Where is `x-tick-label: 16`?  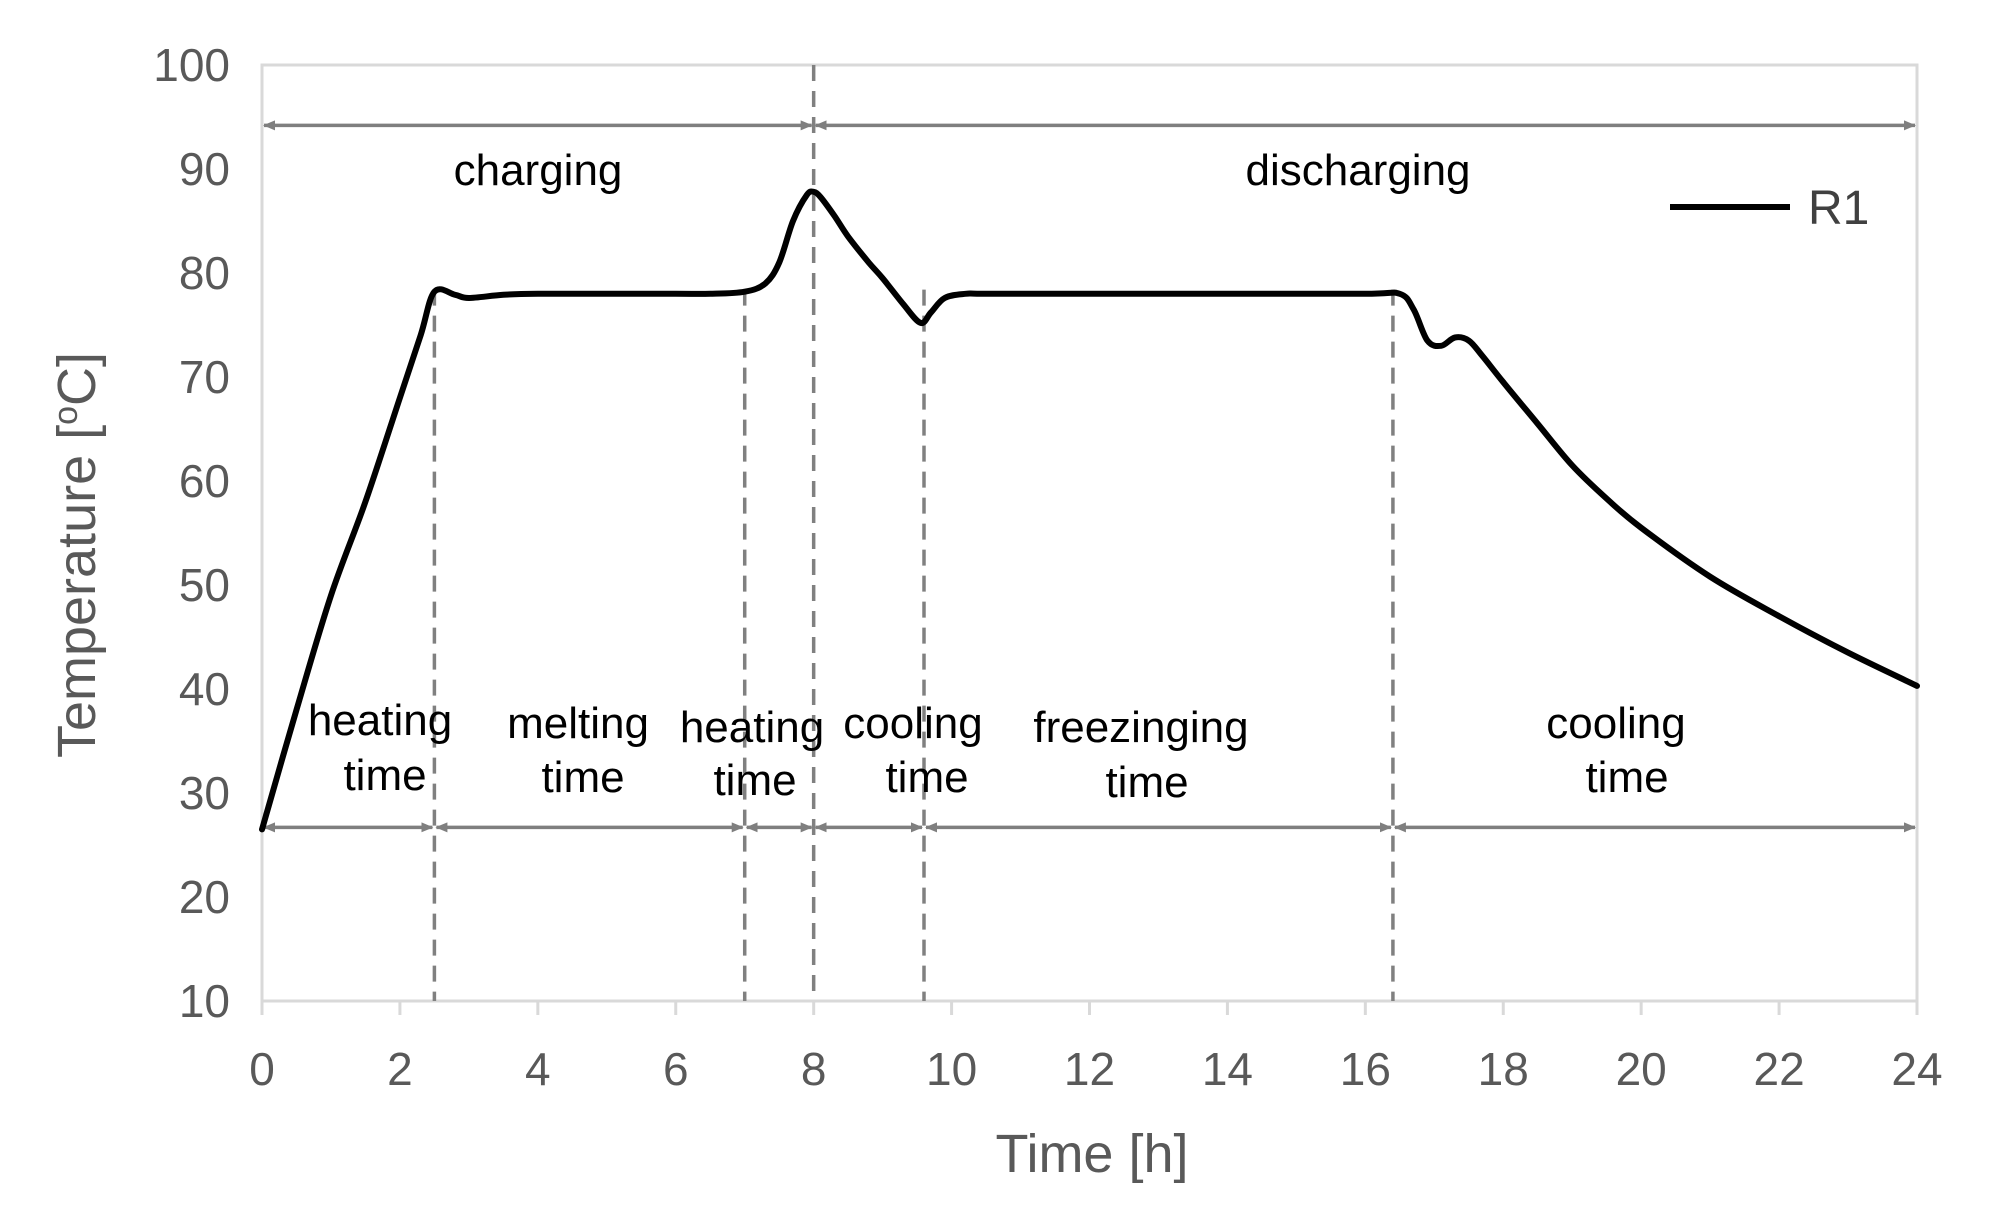 x-tick-label: 16 is located at coordinates (1365, 1069).